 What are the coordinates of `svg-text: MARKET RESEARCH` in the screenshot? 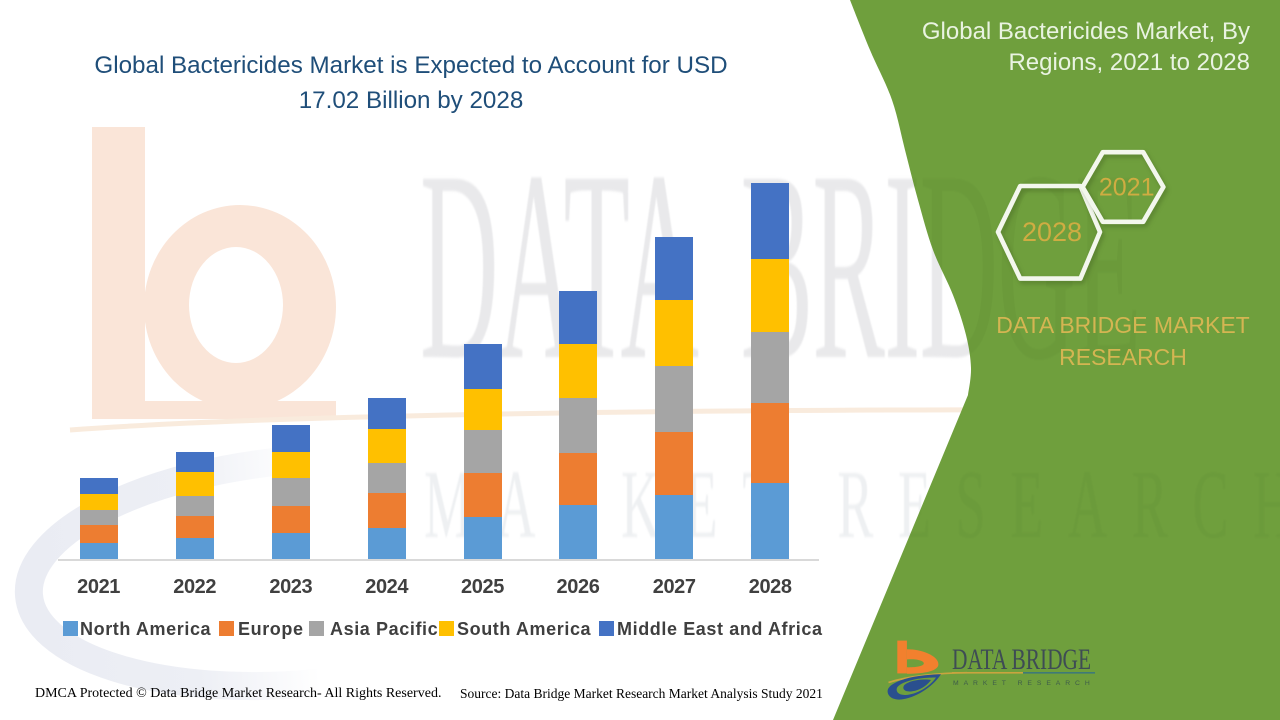 It's located at (1023, 683).